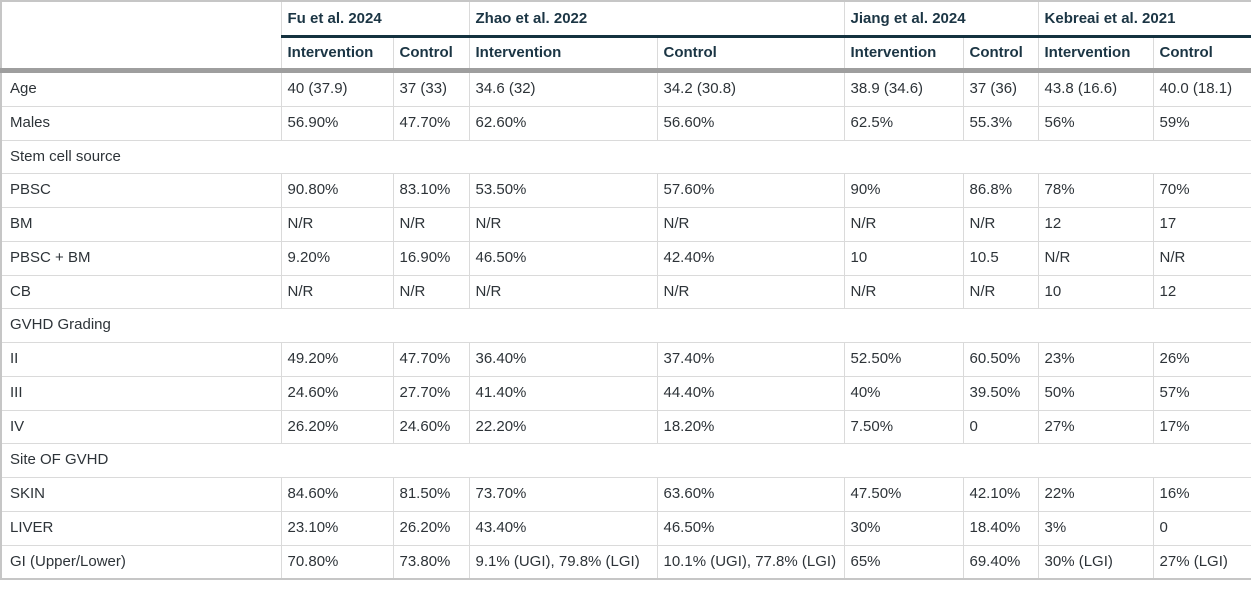 The height and width of the screenshot is (597, 1251). I want to click on data-cell: 65%, so click(903, 562).